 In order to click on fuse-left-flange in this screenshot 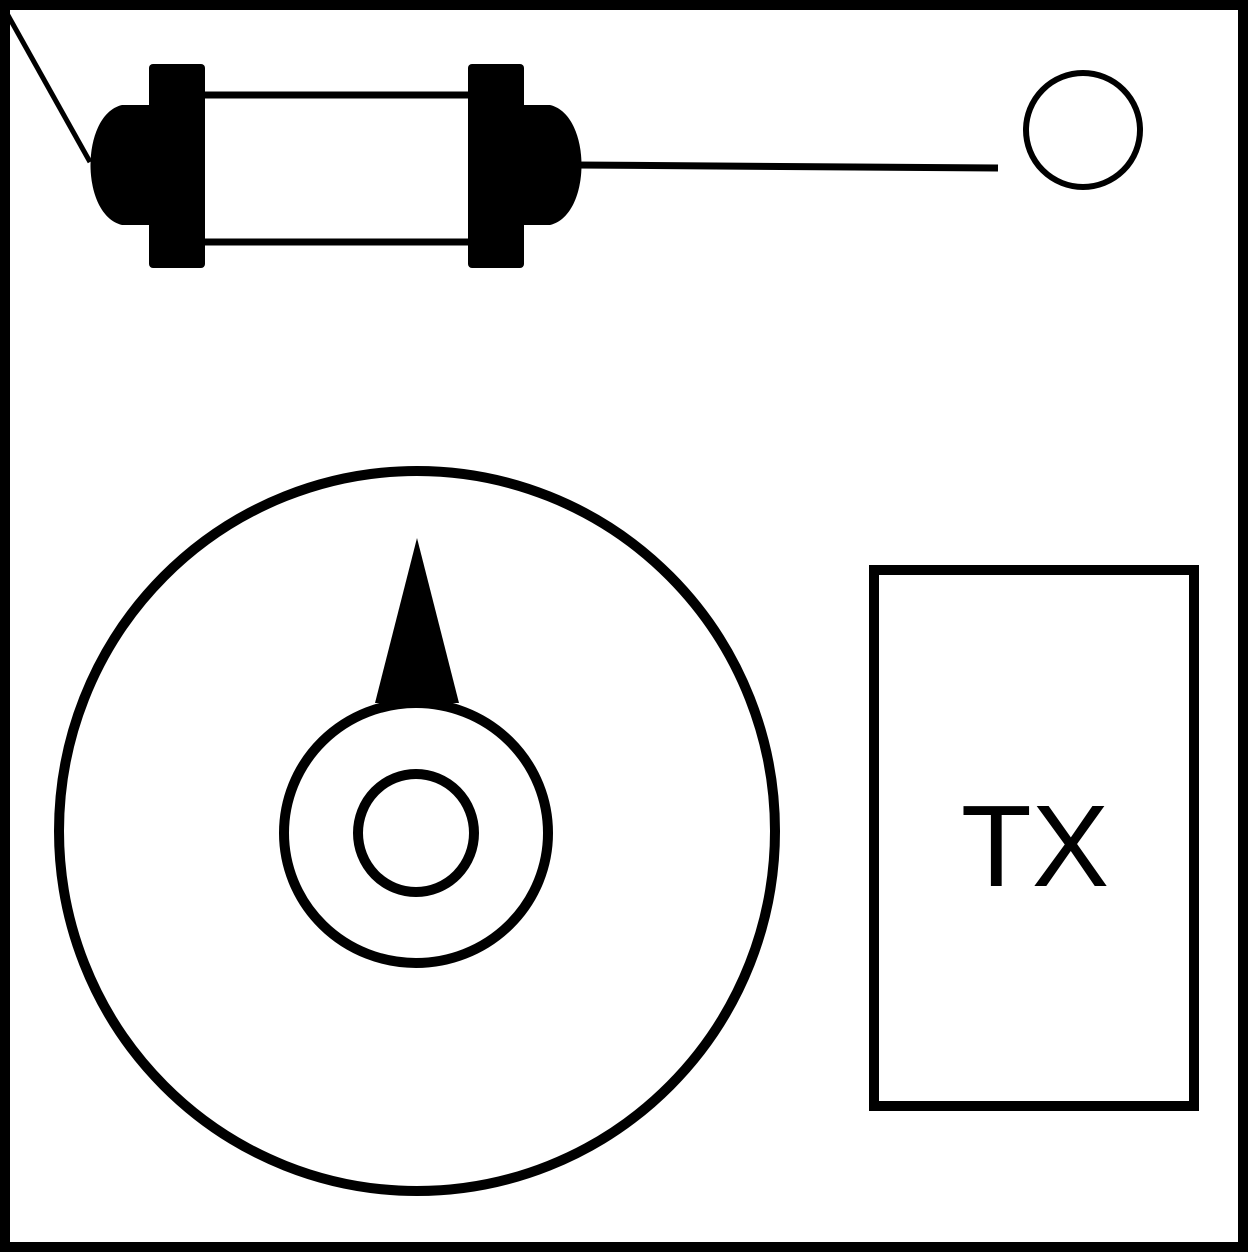, I will do `click(177, 166)`.